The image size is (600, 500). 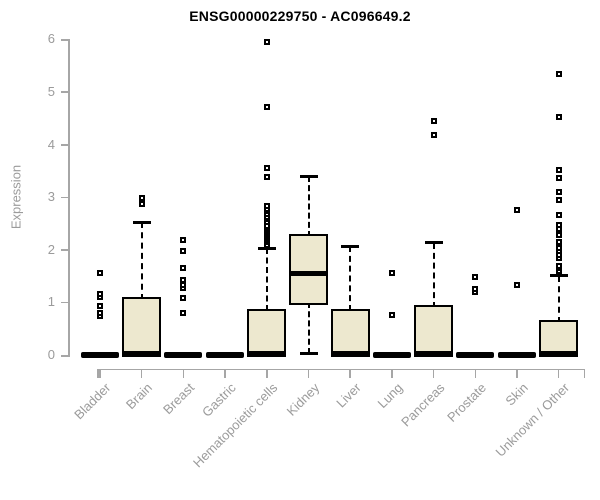 I want to click on x-tick-label-text: Gastric, so click(x=218, y=399).